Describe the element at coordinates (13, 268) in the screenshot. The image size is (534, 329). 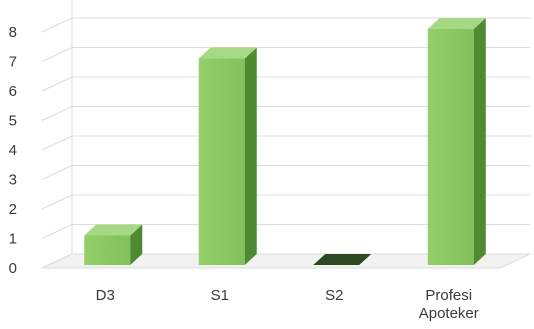
I see `y-tick-label-0: 0` at that location.